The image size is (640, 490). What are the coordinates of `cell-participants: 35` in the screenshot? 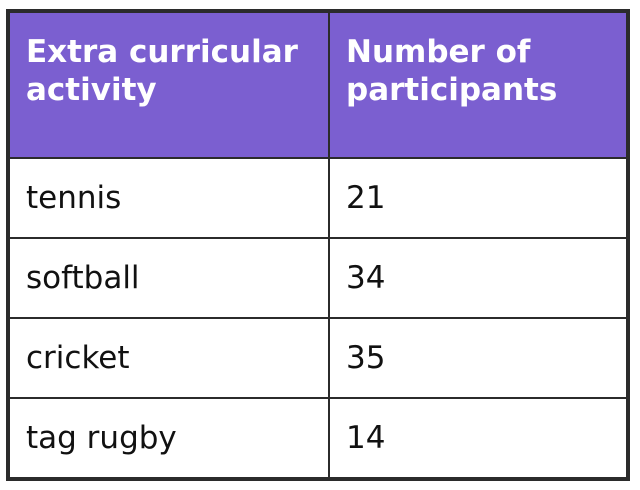 It's located at (478, 358).